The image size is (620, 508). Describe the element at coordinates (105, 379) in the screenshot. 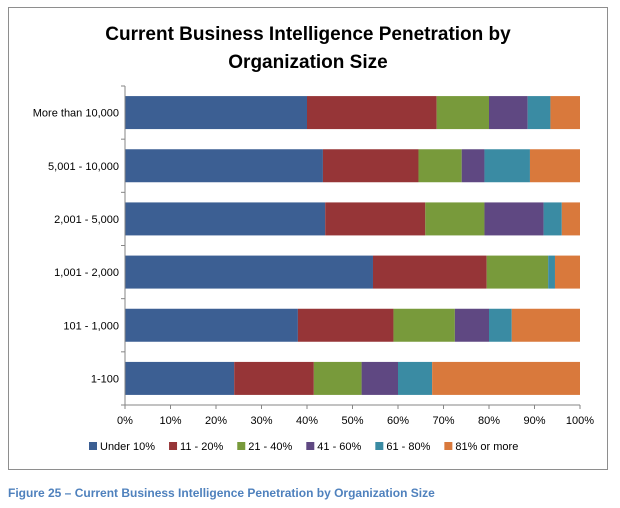

I see `y-tick-label: 1-100` at that location.